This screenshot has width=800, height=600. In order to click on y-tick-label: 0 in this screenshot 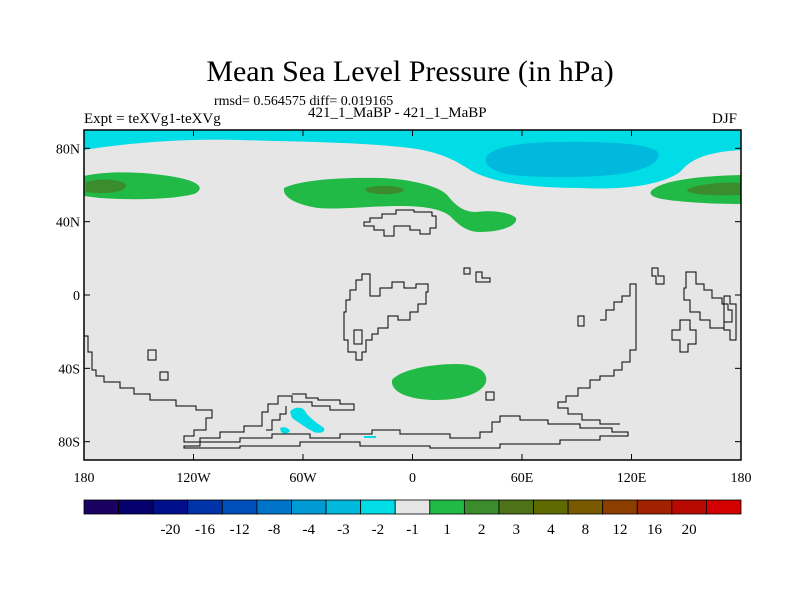, I will do `click(76, 296)`.